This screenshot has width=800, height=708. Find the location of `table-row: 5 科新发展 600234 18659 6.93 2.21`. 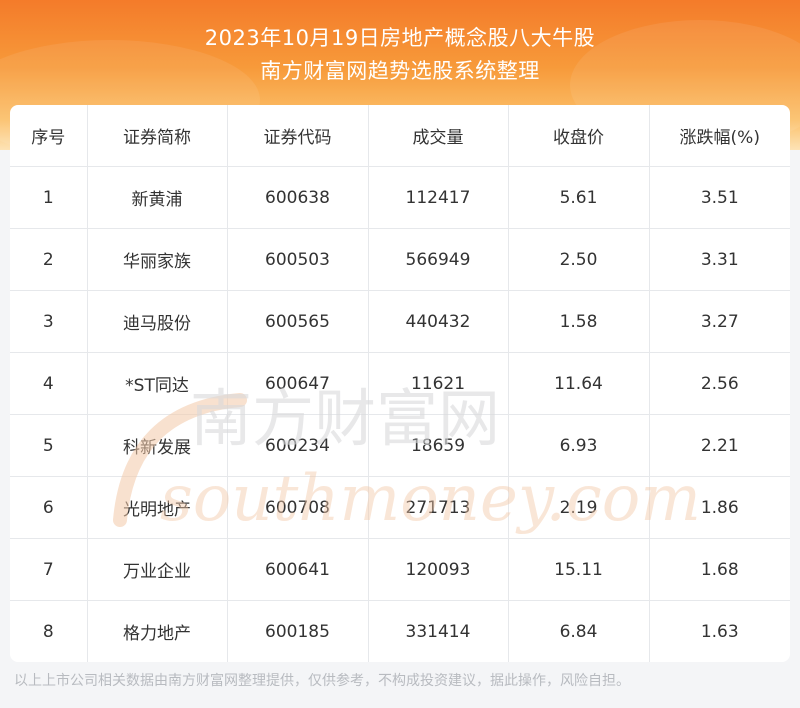

table-row: 5 科新发展 600234 18659 6.93 2.21 is located at coordinates (400, 445).